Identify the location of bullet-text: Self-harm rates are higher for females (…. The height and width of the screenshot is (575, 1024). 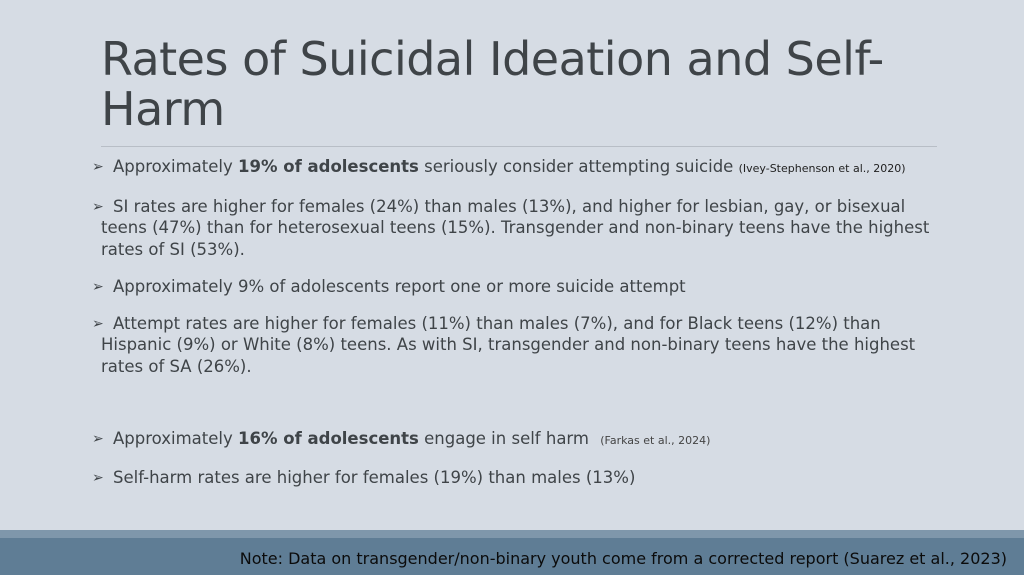
(374, 477).